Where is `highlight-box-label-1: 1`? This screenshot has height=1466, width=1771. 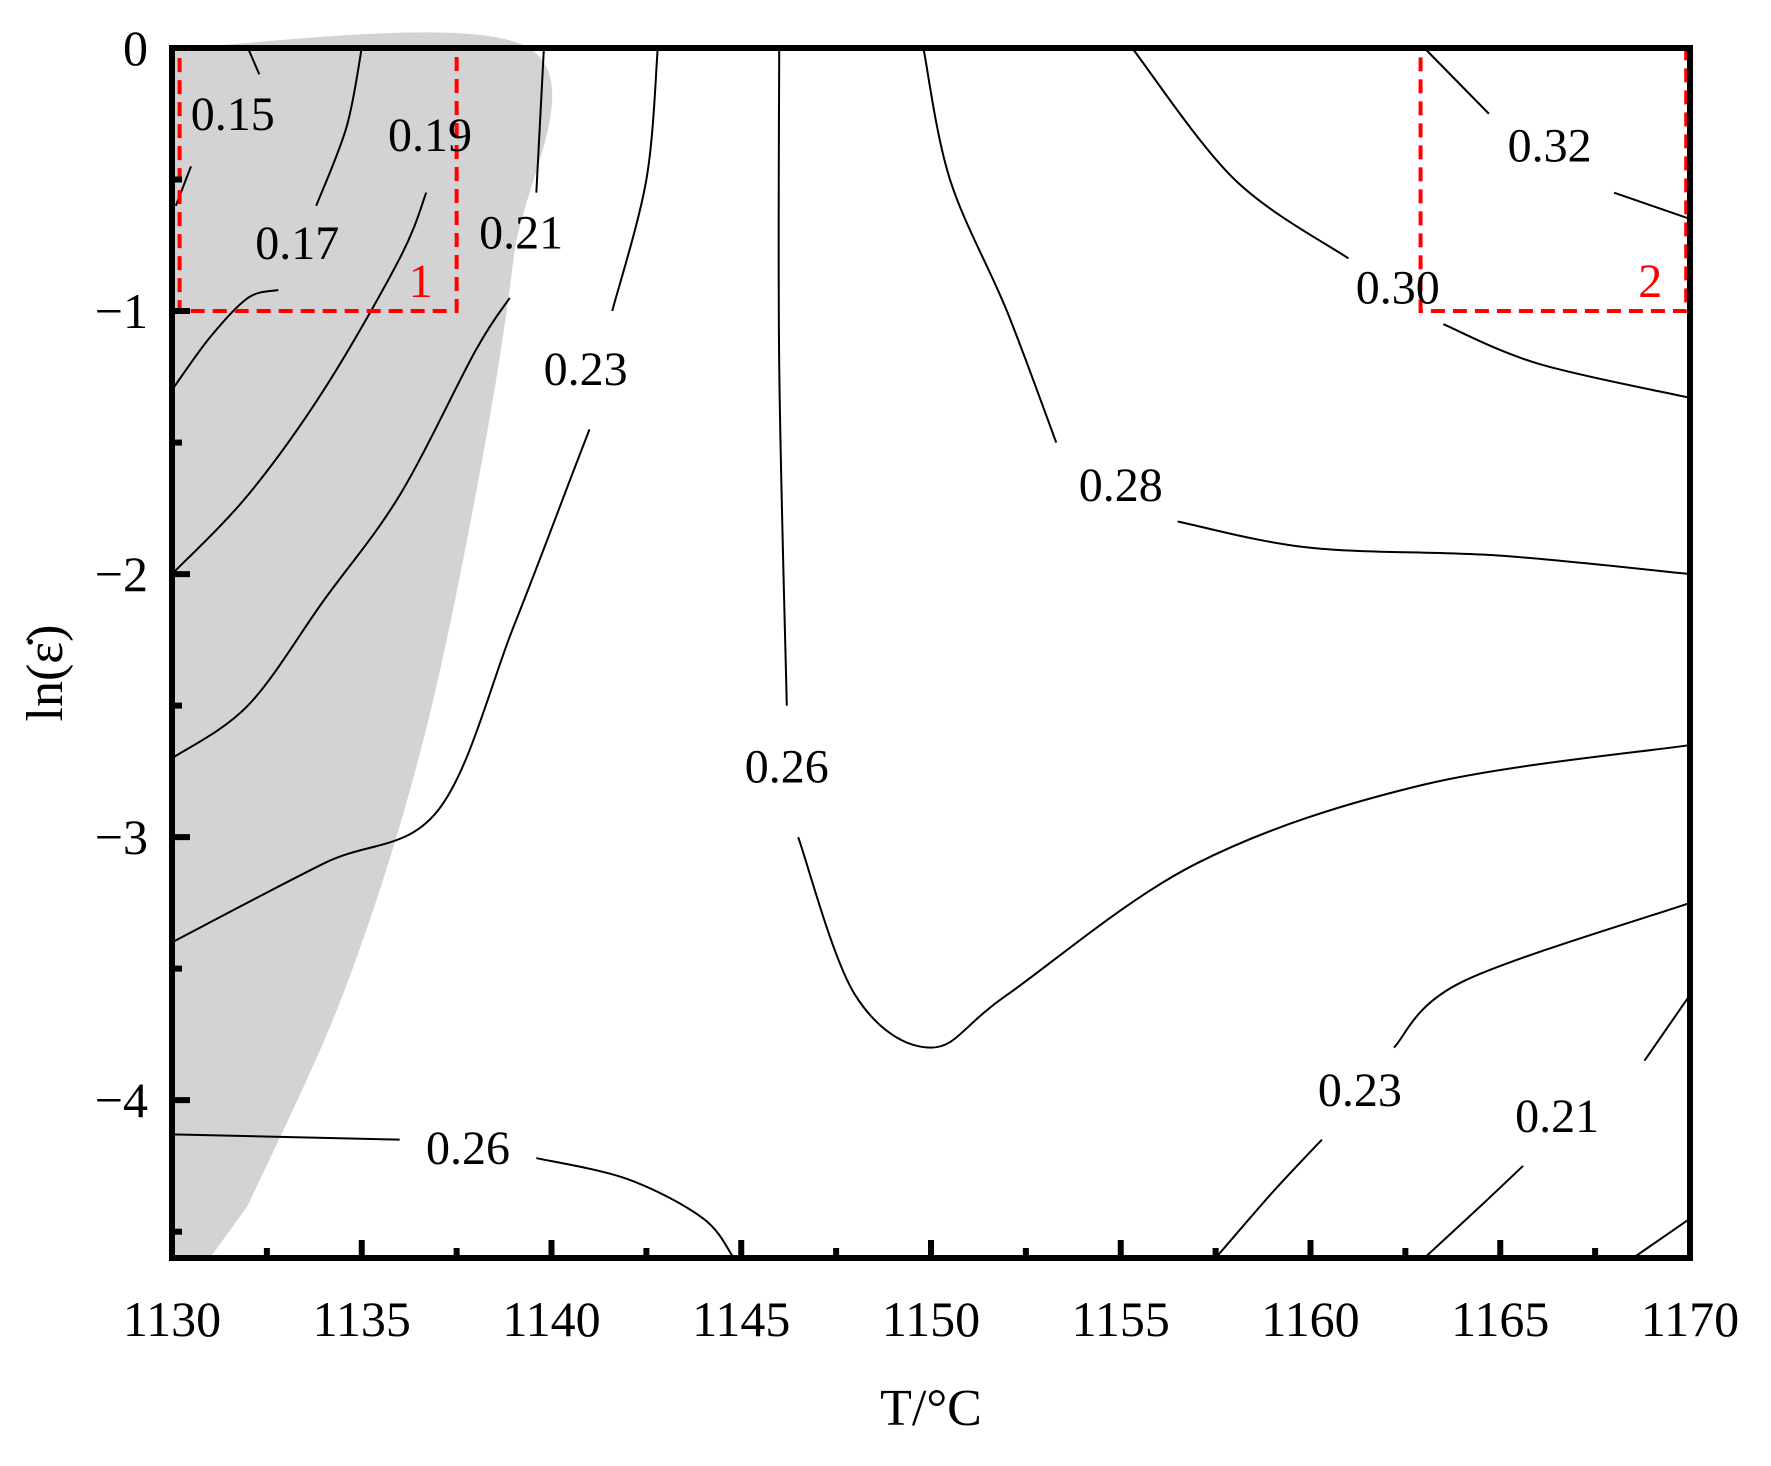
highlight-box-label-1: 1 is located at coordinates (421, 281).